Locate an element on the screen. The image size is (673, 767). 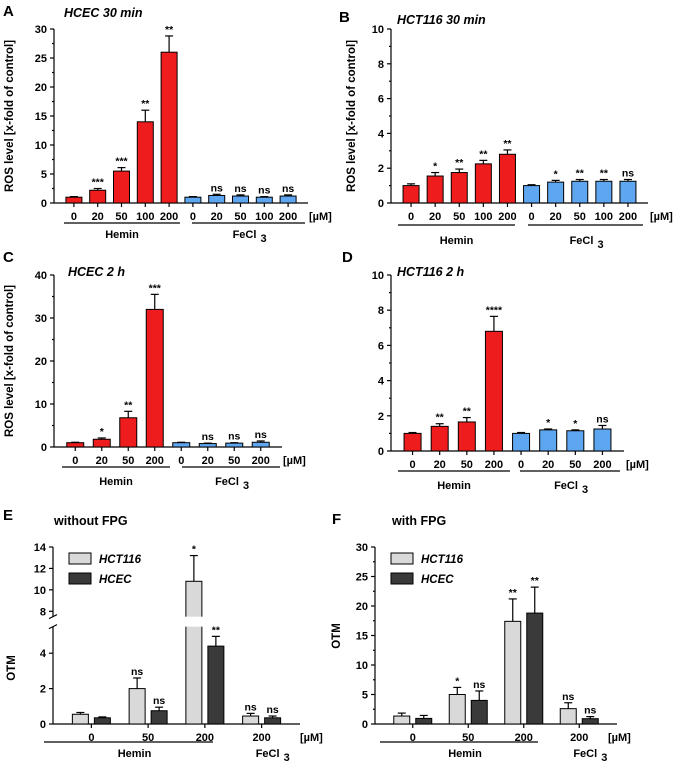
panel-letter-a: A is located at coordinates (8, 11).